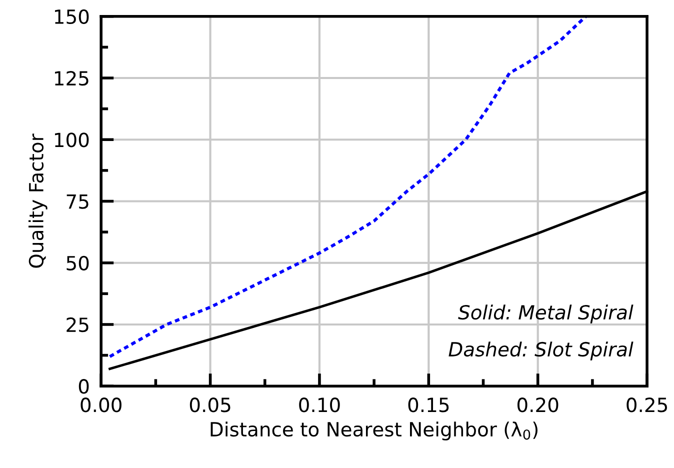 This screenshot has height=468, width=674. Describe the element at coordinates (77, 324) in the screenshot. I see `y-tick-label: 25` at that location.